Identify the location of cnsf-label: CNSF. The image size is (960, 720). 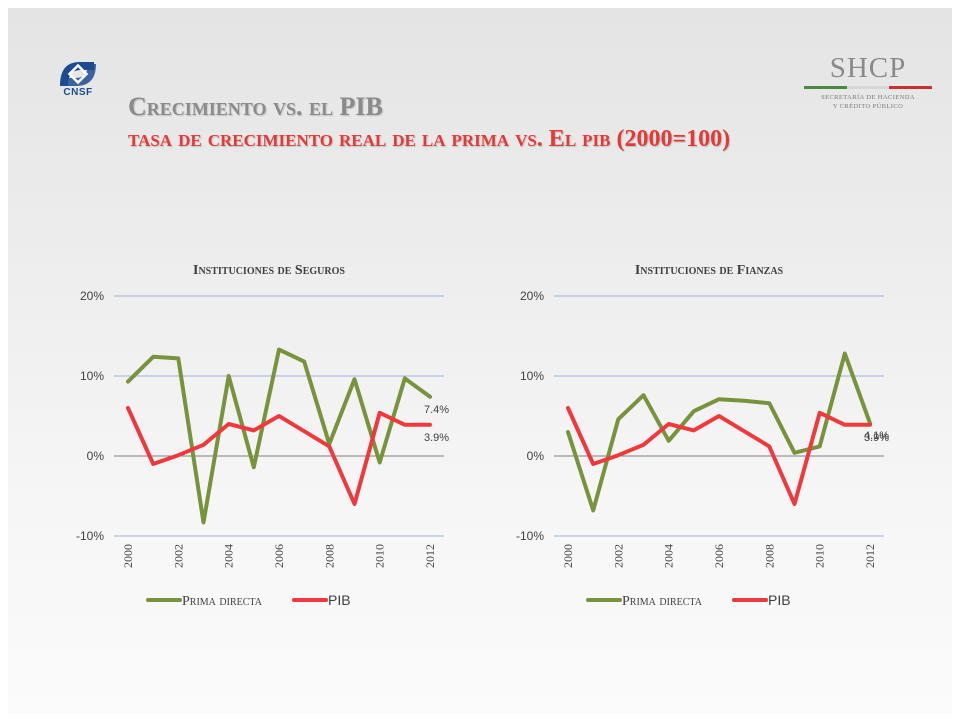
(78, 92).